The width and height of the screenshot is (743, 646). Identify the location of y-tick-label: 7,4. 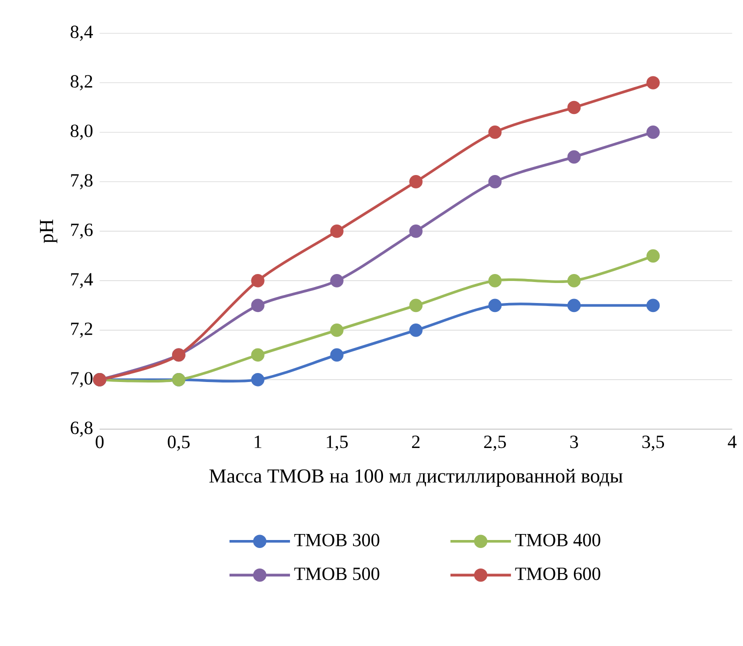
(82, 280).